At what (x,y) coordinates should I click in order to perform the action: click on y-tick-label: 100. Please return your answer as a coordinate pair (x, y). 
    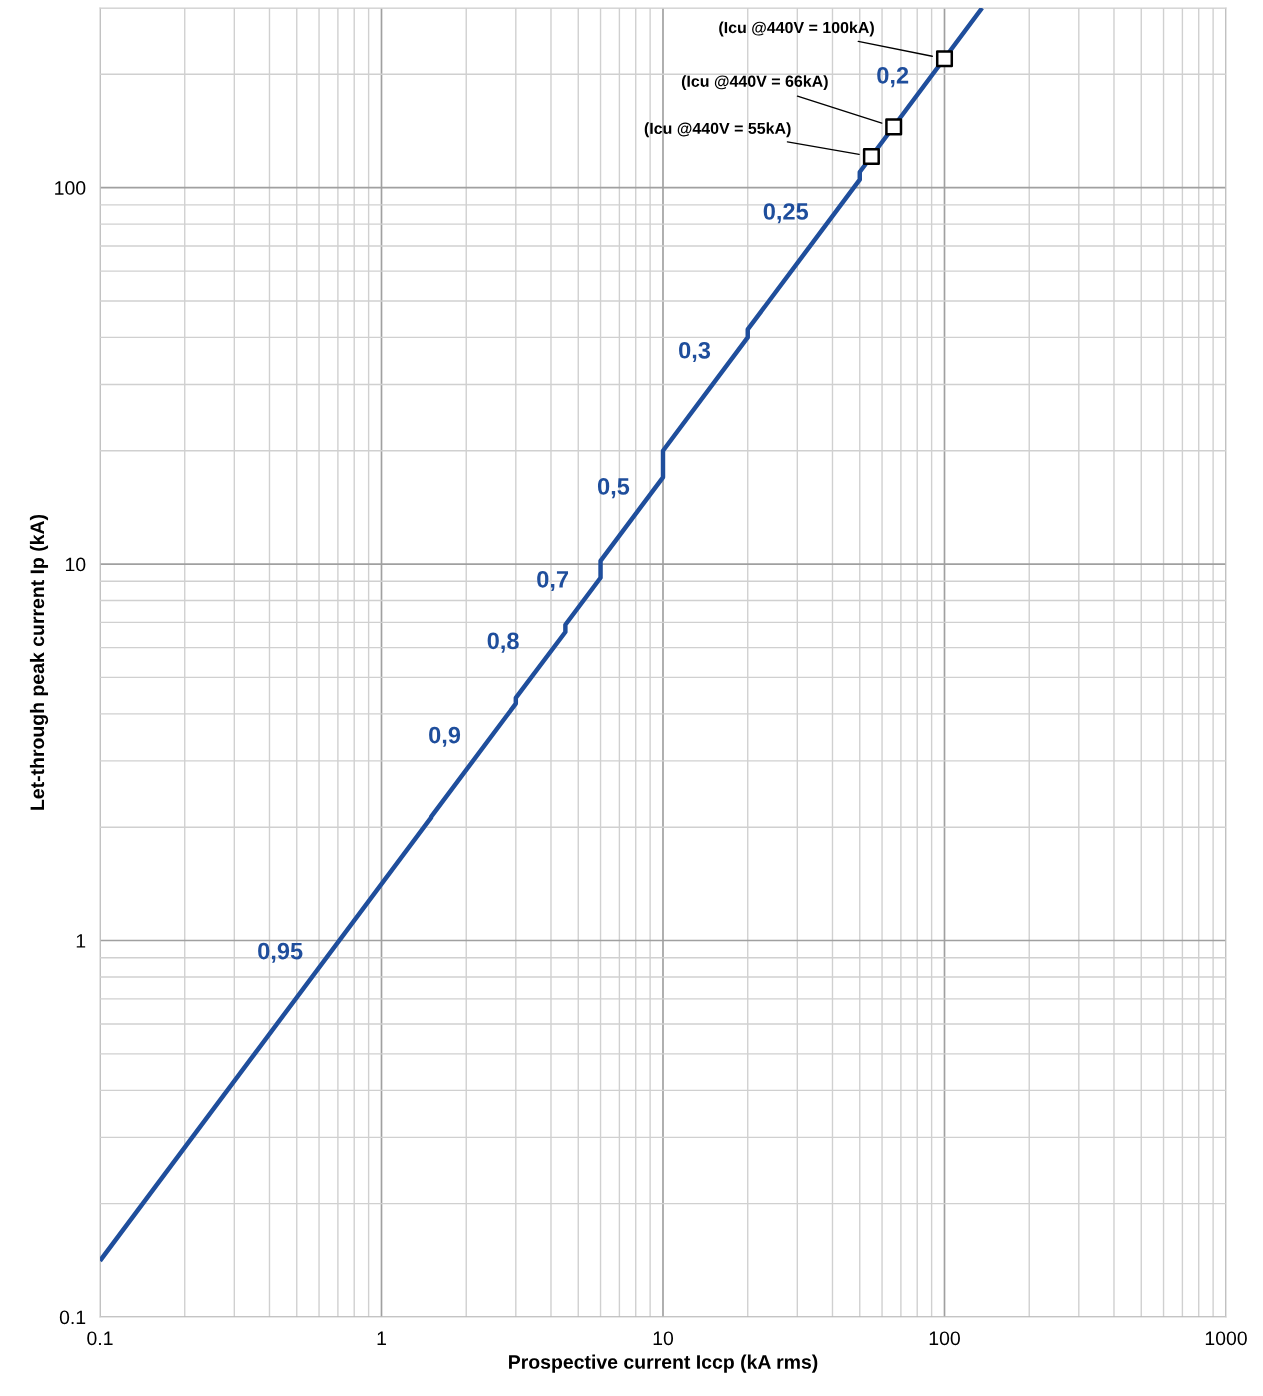
    Looking at the image, I should click on (70, 188).